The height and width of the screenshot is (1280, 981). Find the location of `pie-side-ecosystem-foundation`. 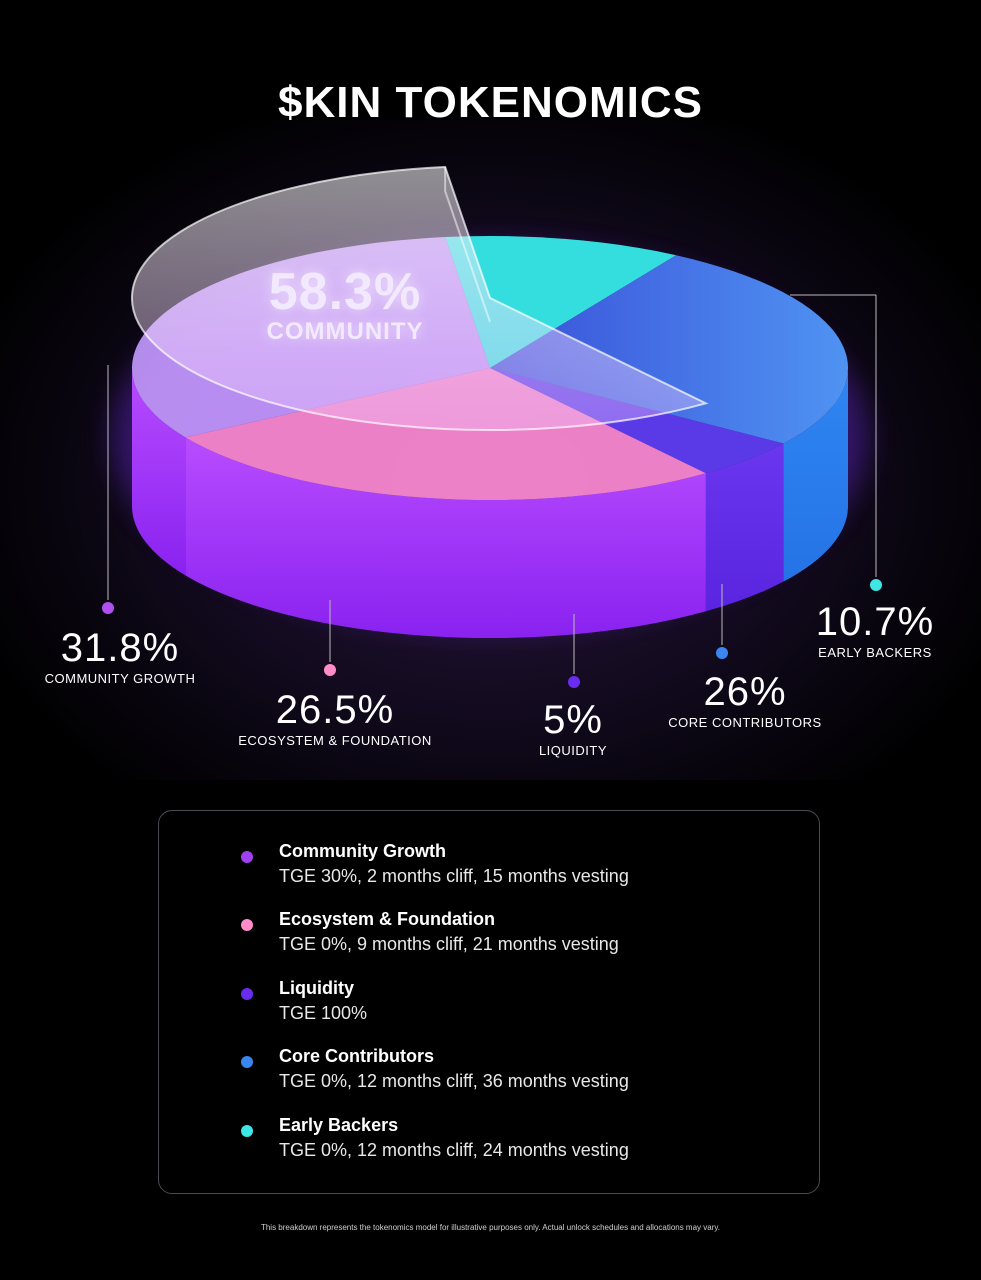

pie-side-ecosystem-foundation is located at coordinates (445, 537).